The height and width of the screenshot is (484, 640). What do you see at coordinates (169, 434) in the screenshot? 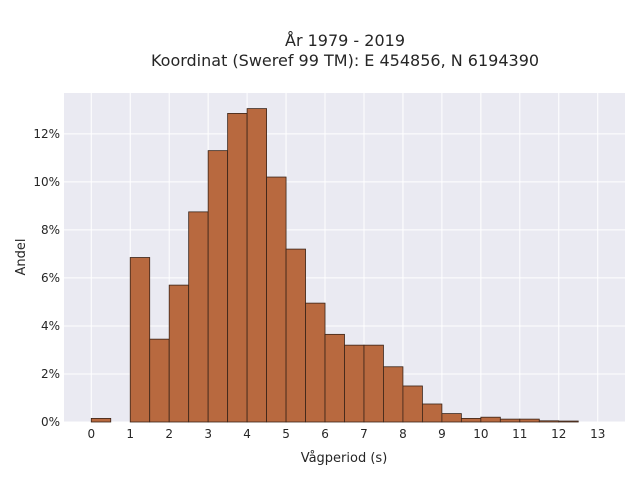
I see `x-tick-label: 2` at bounding box center [169, 434].